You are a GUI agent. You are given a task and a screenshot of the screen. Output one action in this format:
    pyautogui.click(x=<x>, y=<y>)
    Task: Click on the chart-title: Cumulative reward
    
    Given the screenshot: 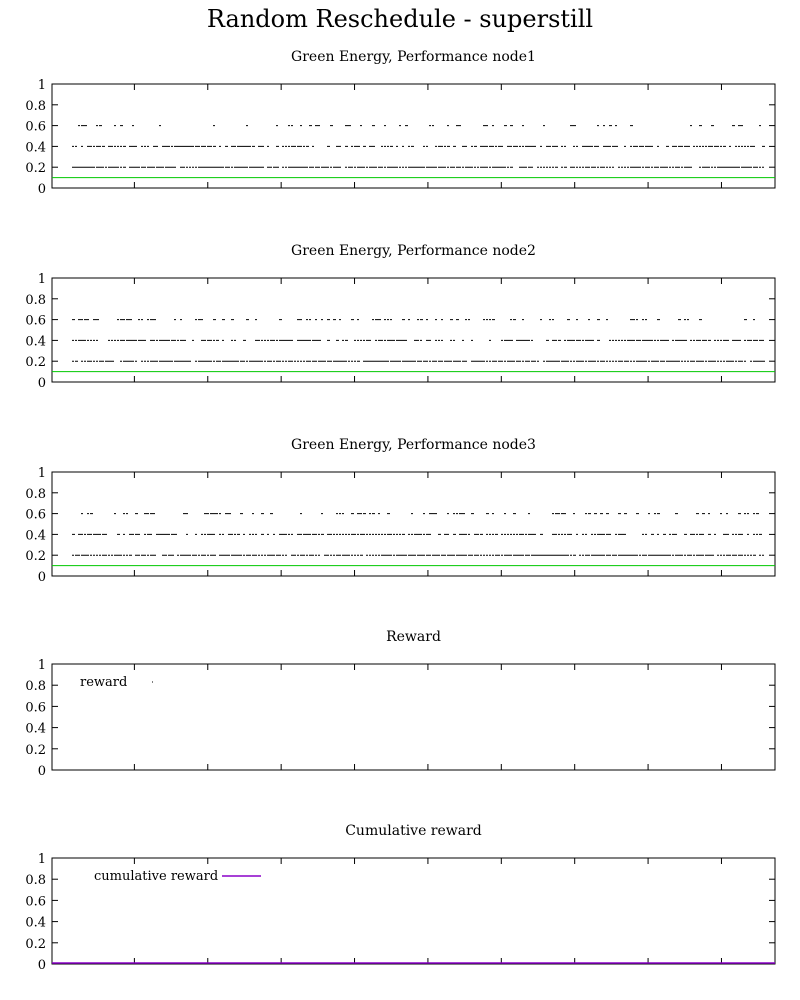 What is the action you would take?
    pyautogui.click(x=413, y=831)
    